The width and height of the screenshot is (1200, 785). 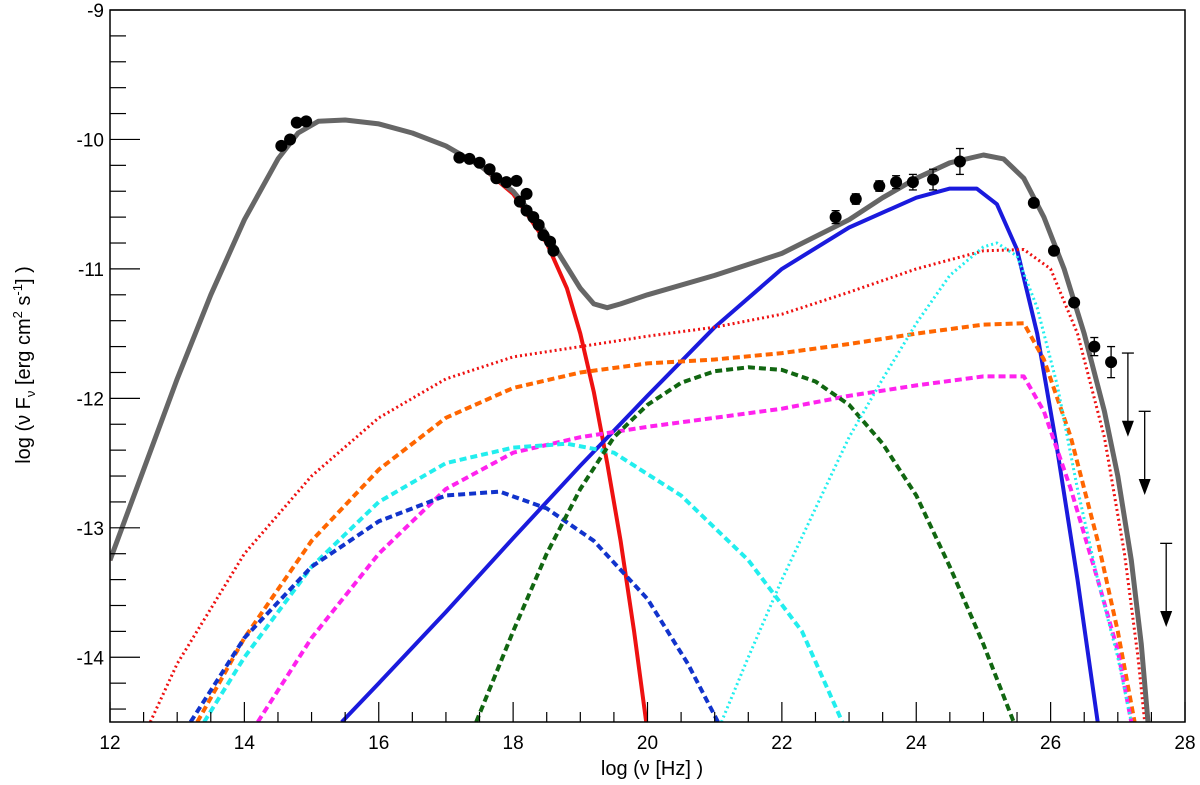 What do you see at coordinates (917, 743) in the screenshot?
I see `x-tick-label: 24` at bounding box center [917, 743].